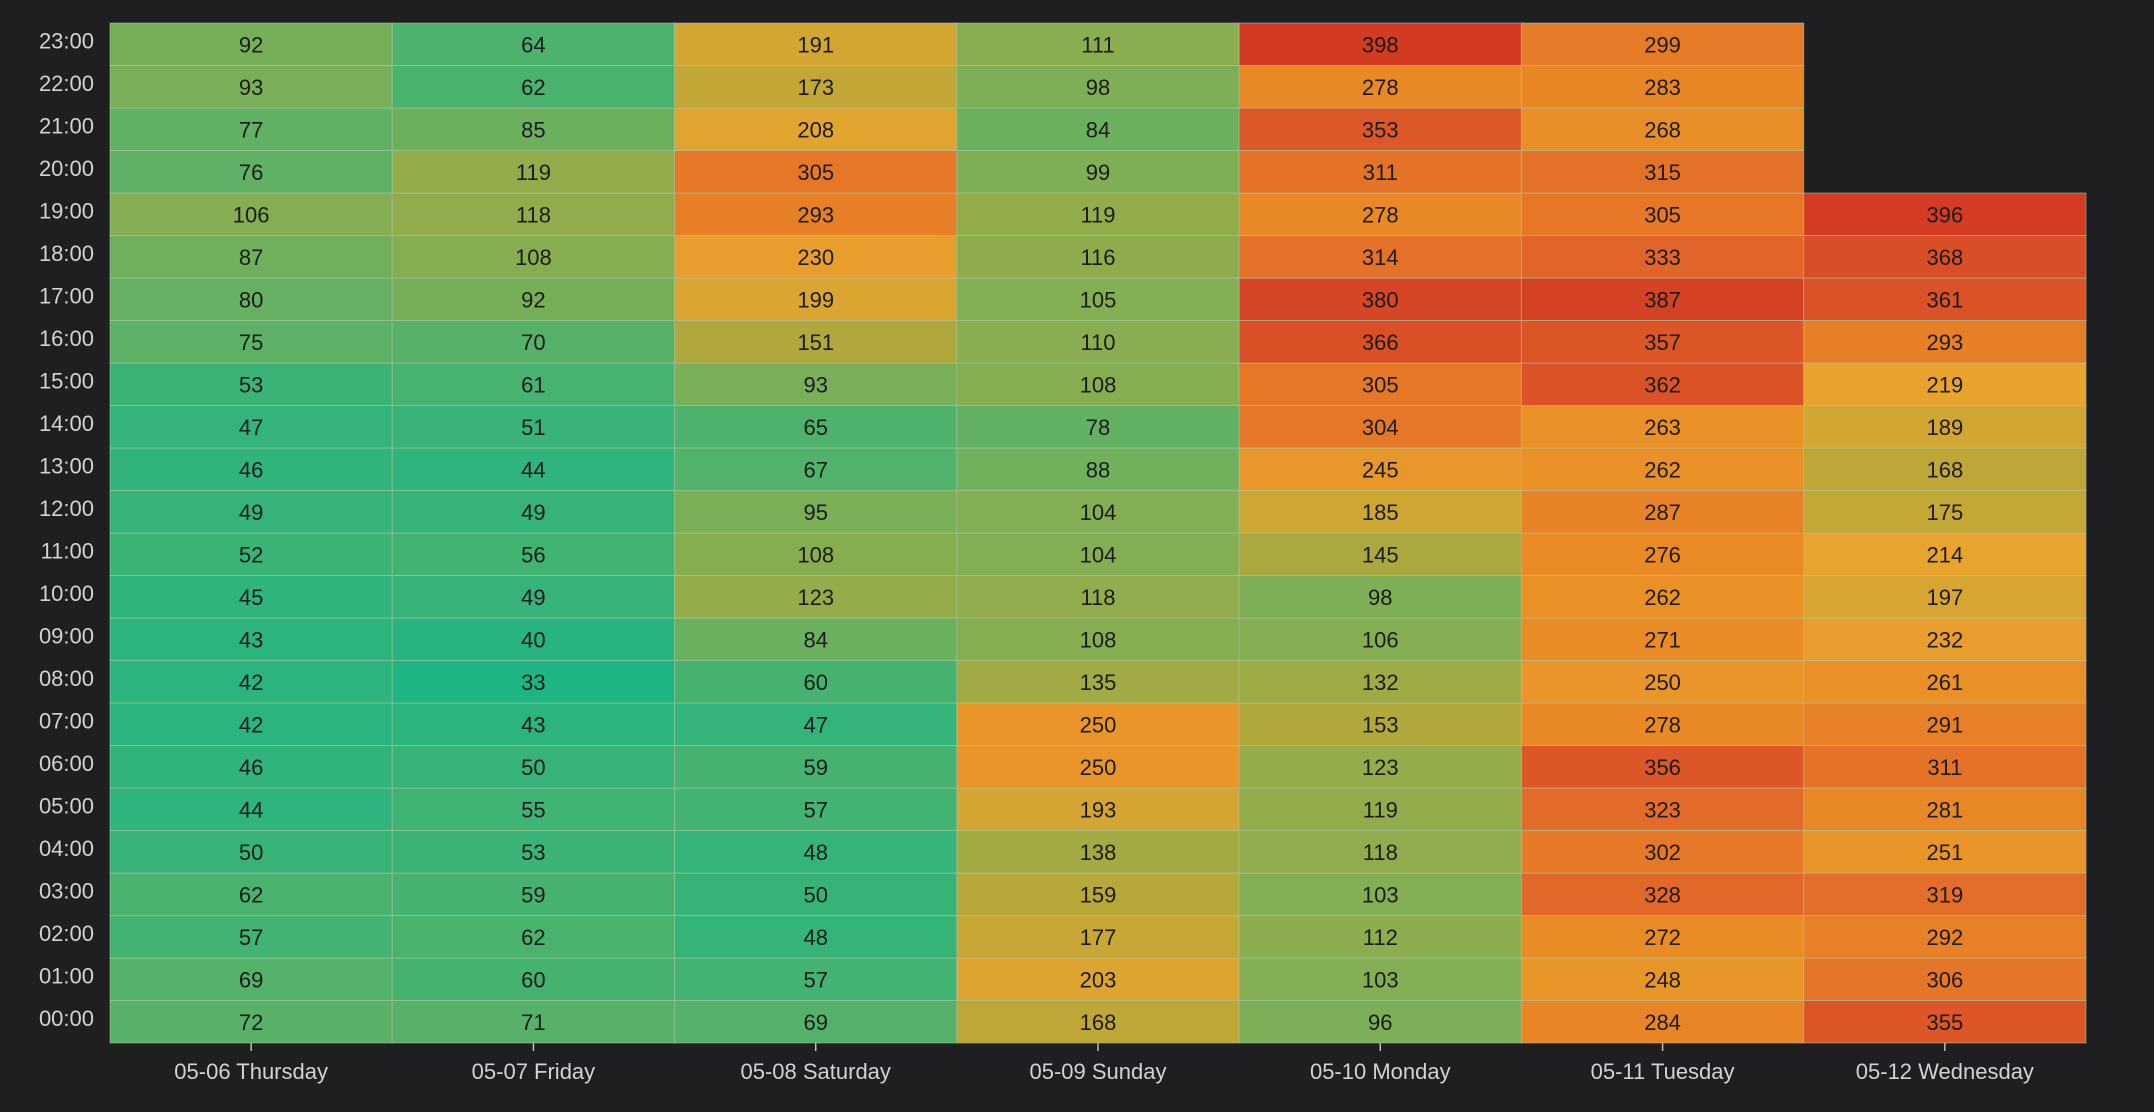  I want to click on cell-value-label: 278, so click(1662, 724).